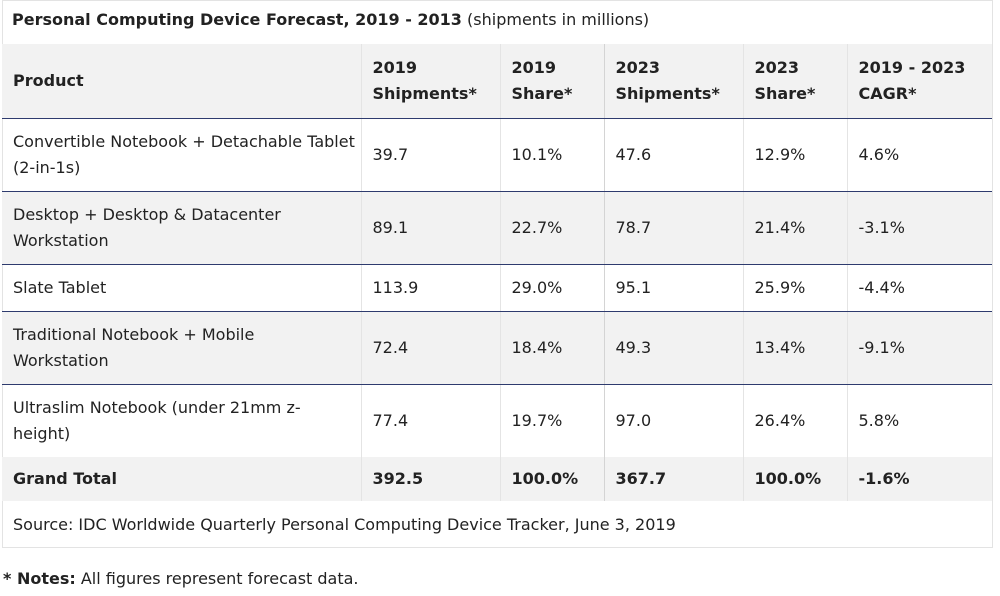  What do you see at coordinates (552, 420) in the screenshot?
I see `cell-2019-share: 19.7%` at bounding box center [552, 420].